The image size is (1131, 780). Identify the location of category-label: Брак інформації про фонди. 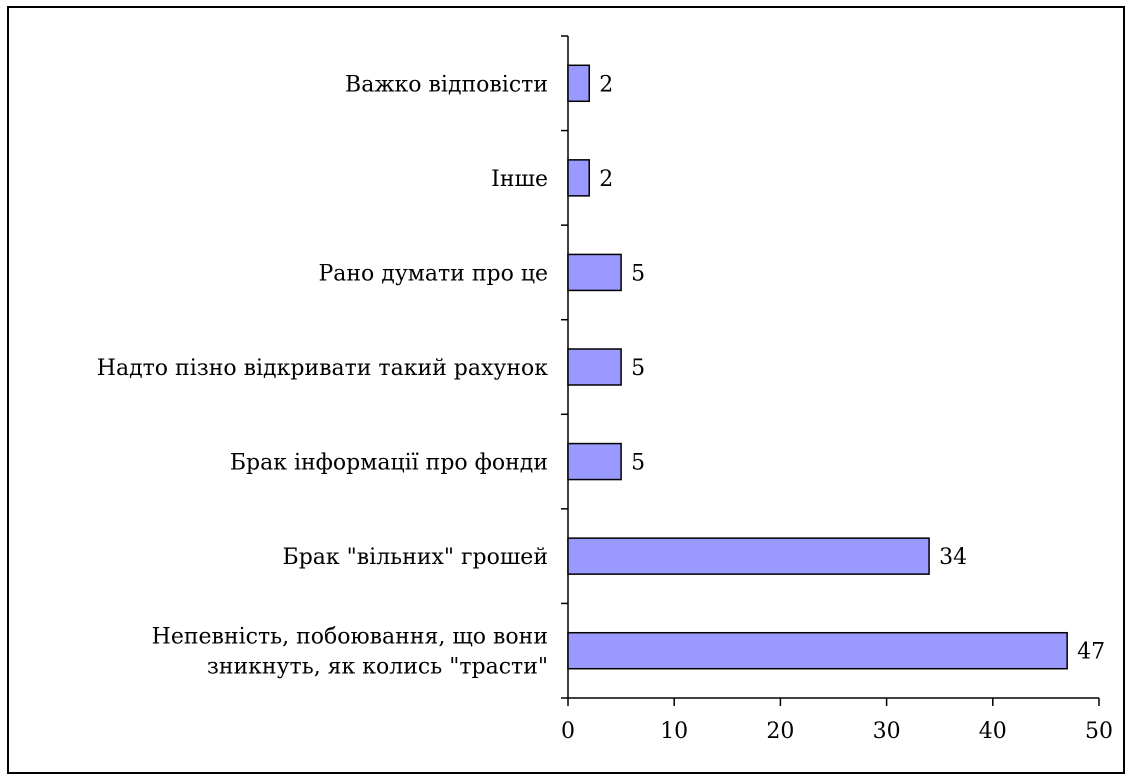
(389, 463).